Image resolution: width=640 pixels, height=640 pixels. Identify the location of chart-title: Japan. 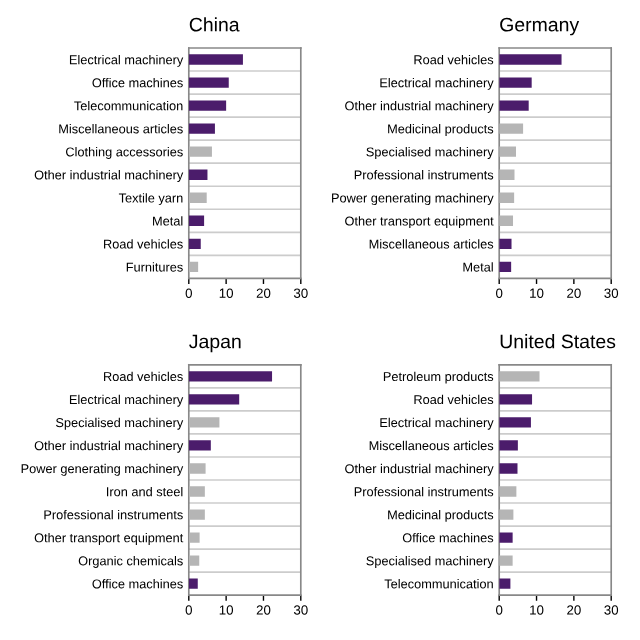
(215, 343).